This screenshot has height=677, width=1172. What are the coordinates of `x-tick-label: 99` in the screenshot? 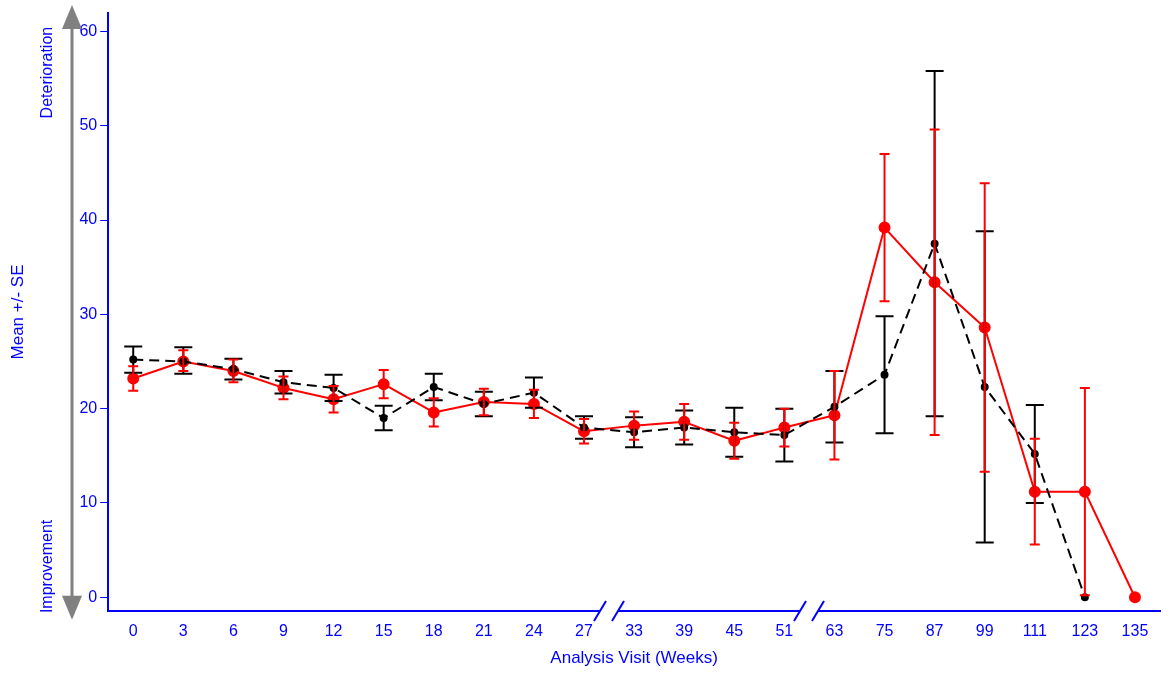 It's located at (984, 631).